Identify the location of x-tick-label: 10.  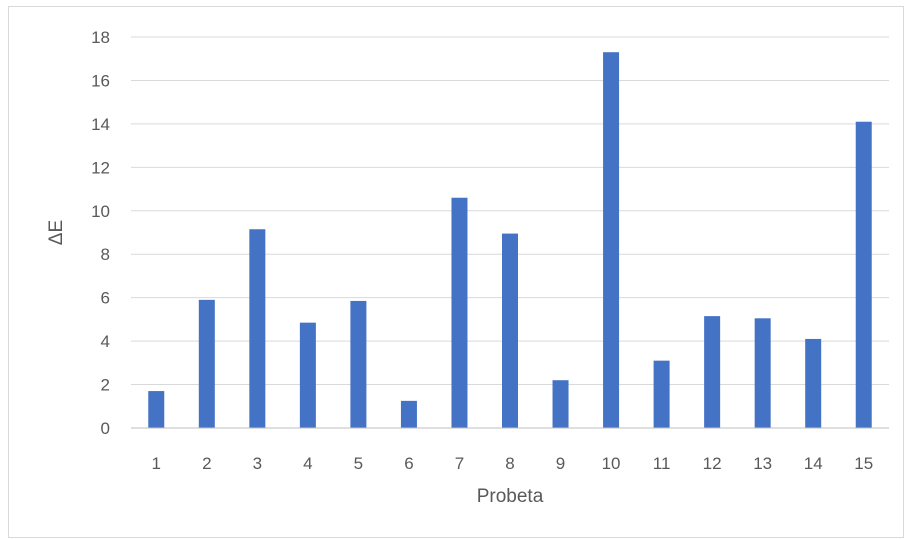
(611, 463).